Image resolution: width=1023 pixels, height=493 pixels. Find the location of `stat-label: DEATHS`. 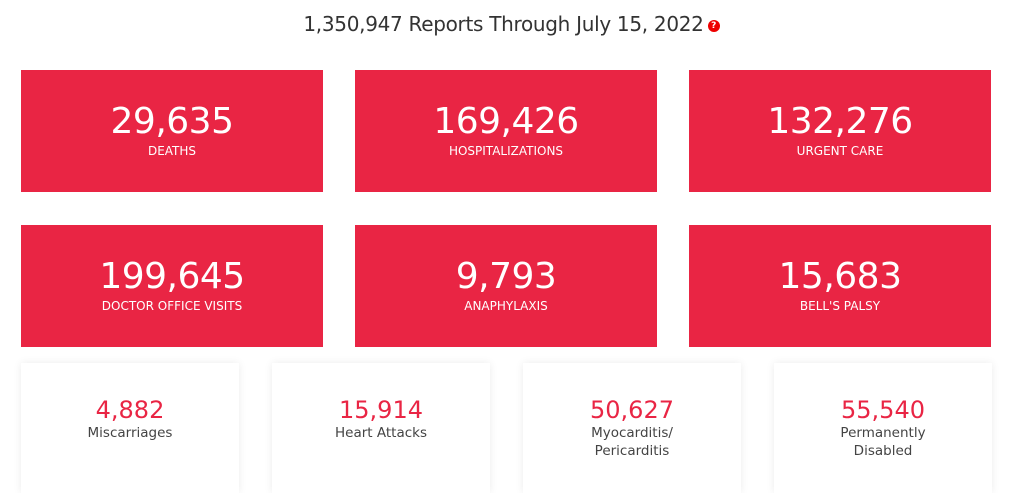

stat-label: DEATHS is located at coordinates (172, 151).